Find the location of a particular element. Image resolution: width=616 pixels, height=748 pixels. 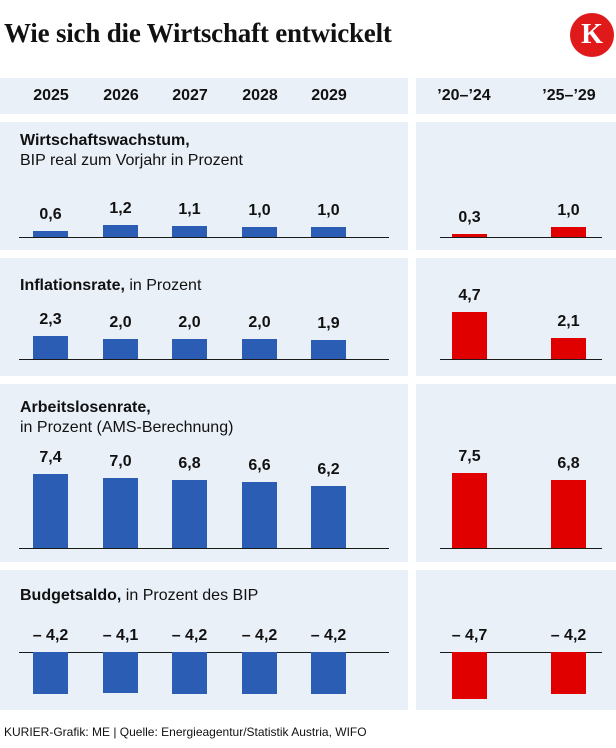

header-panel-left is located at coordinates (204, 96).